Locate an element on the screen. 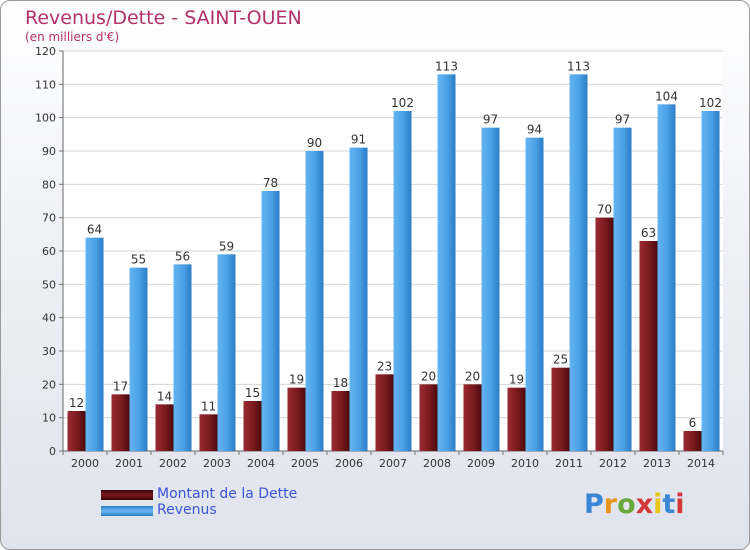  x-tick-label: 2001 is located at coordinates (129, 463).